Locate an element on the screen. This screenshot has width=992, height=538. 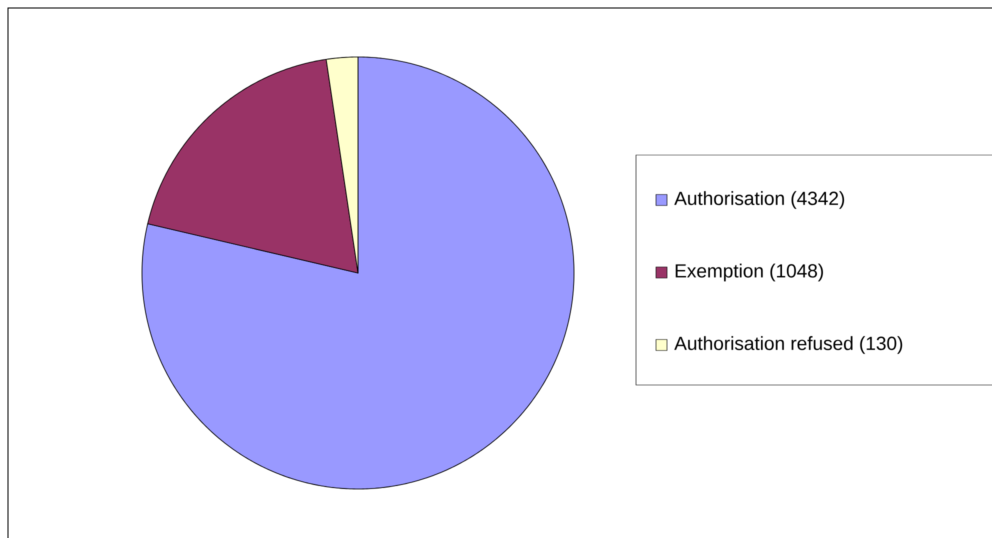
legend-label: Authorisation (4342) is located at coordinates (759, 200).